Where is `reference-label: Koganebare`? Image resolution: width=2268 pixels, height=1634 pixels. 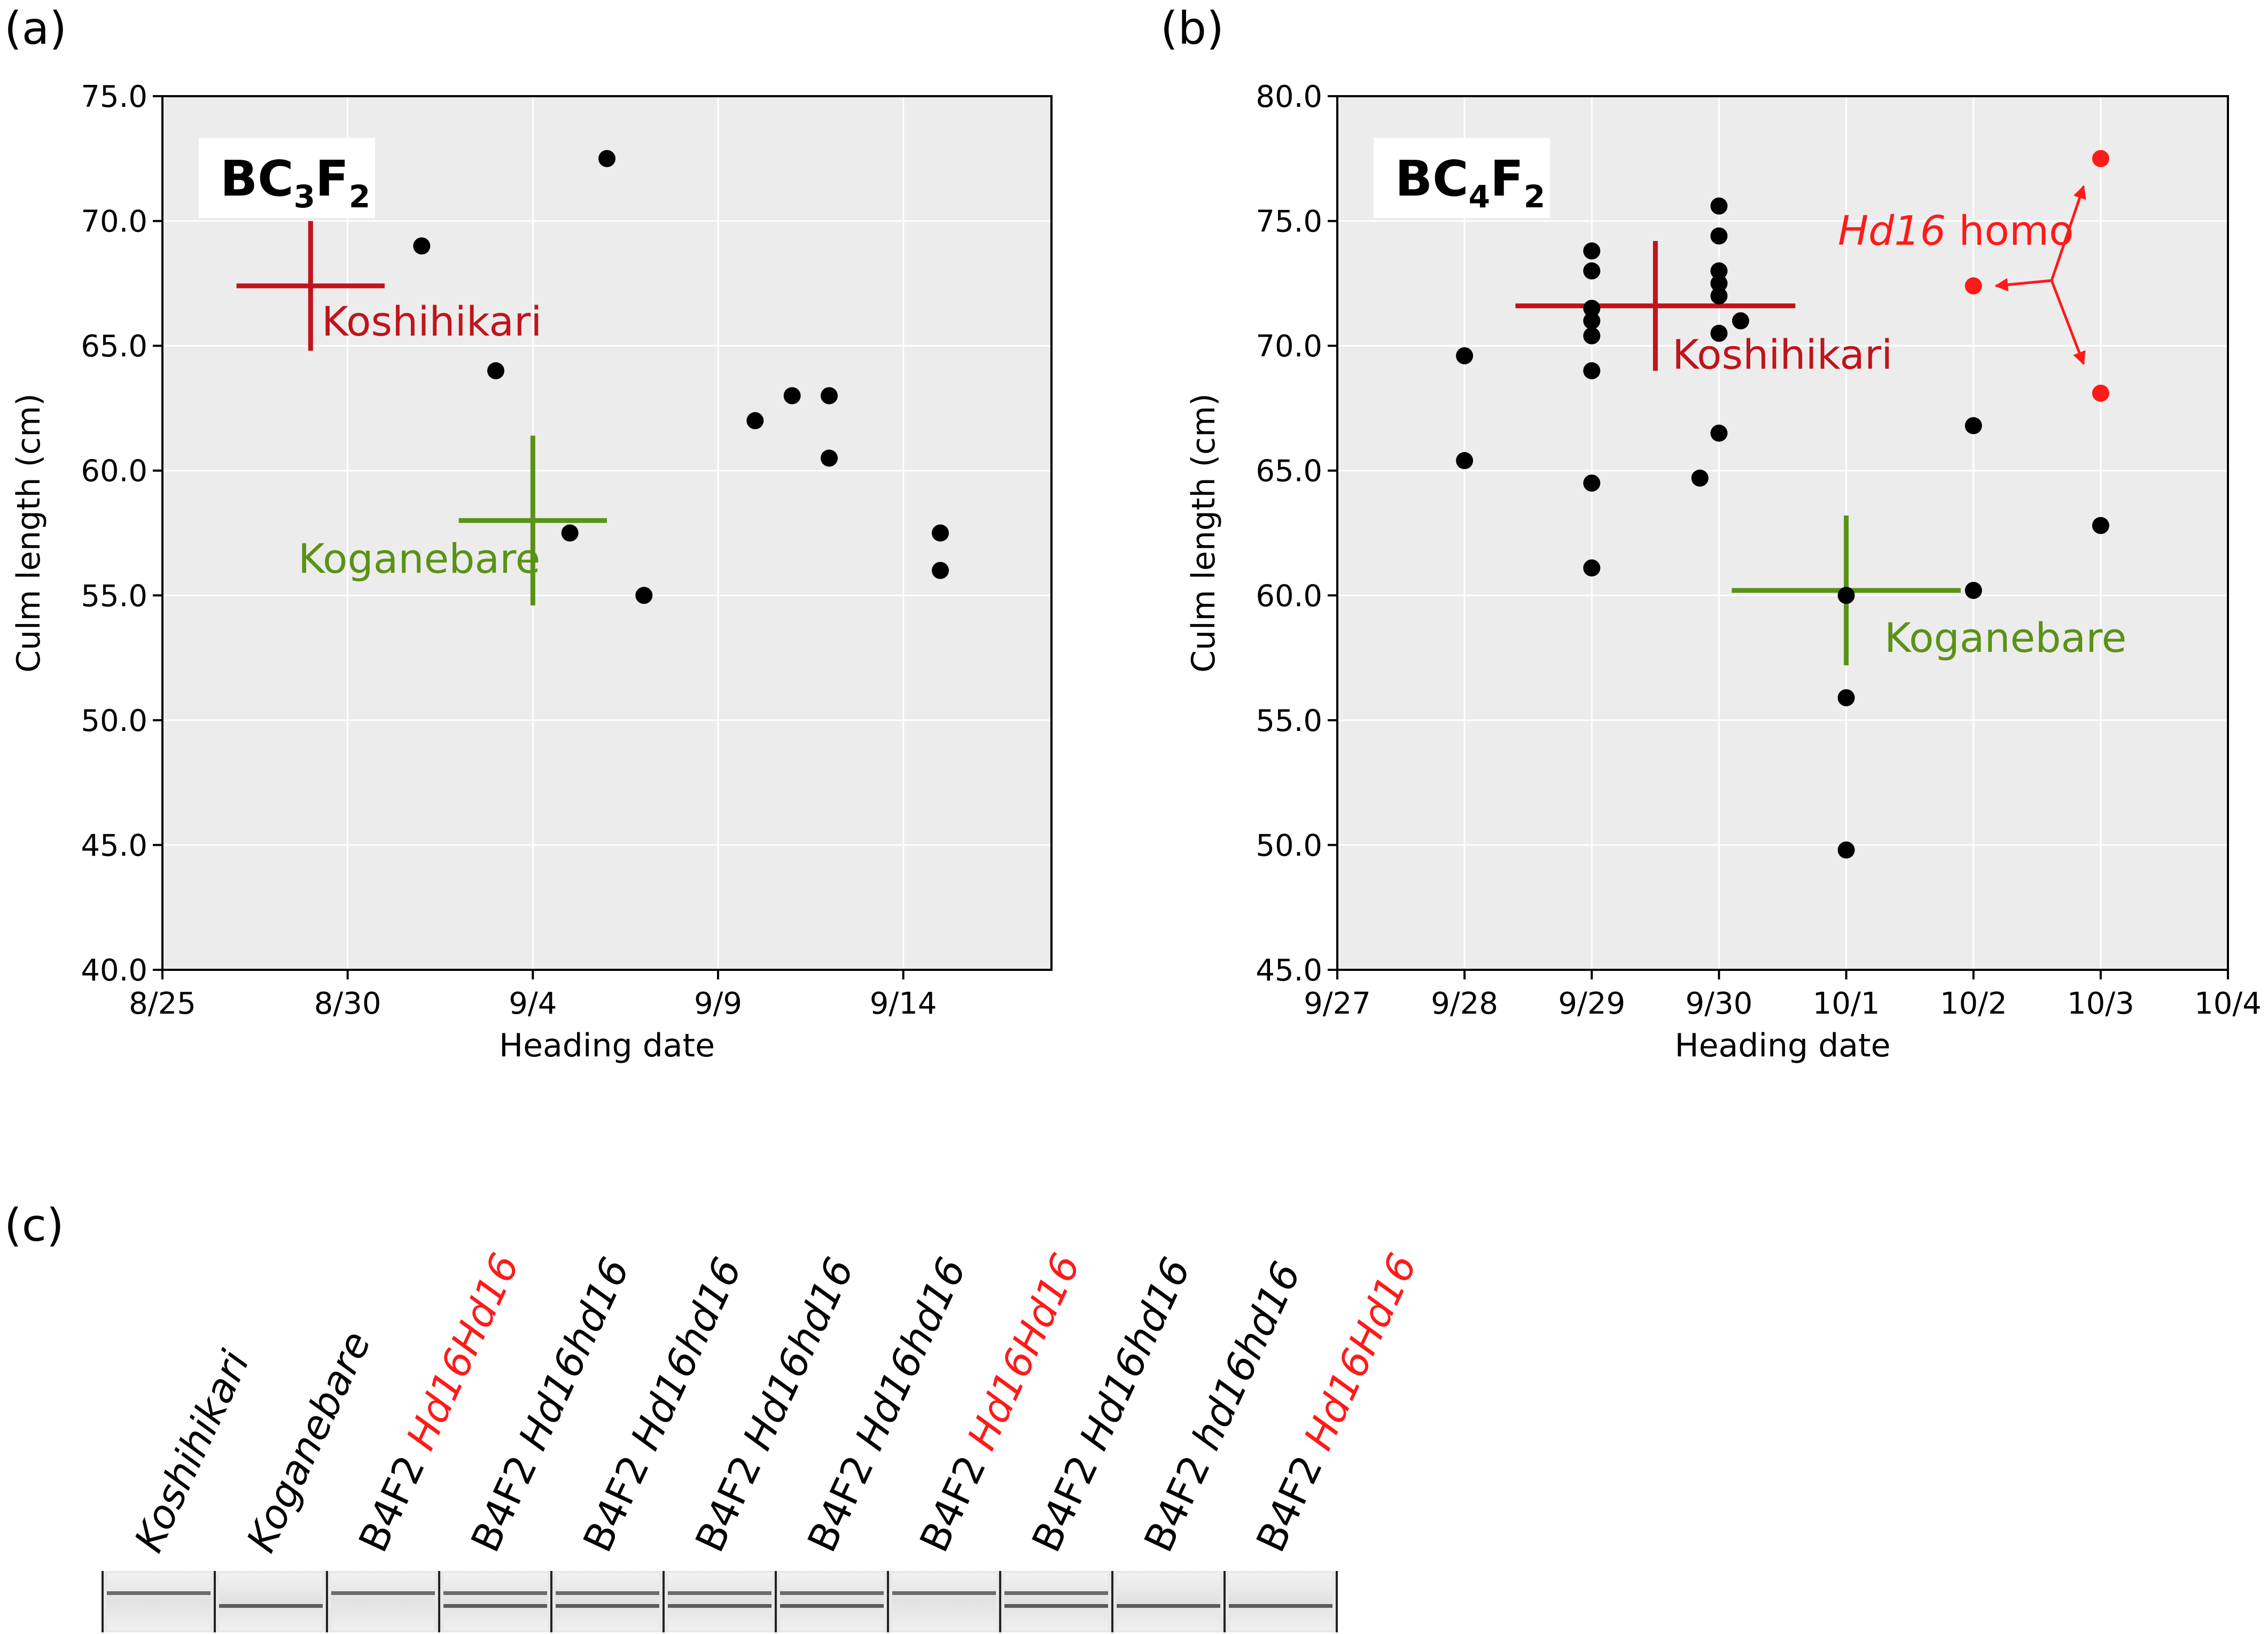
reference-label: Koganebare is located at coordinates (419, 558).